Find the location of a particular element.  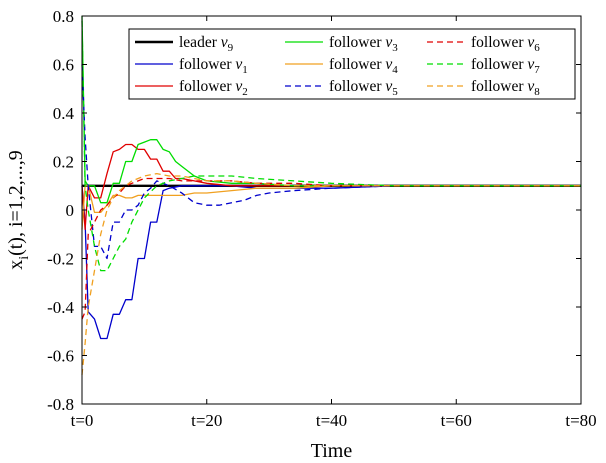

x-tick-label: t=80 is located at coordinates (580, 420).